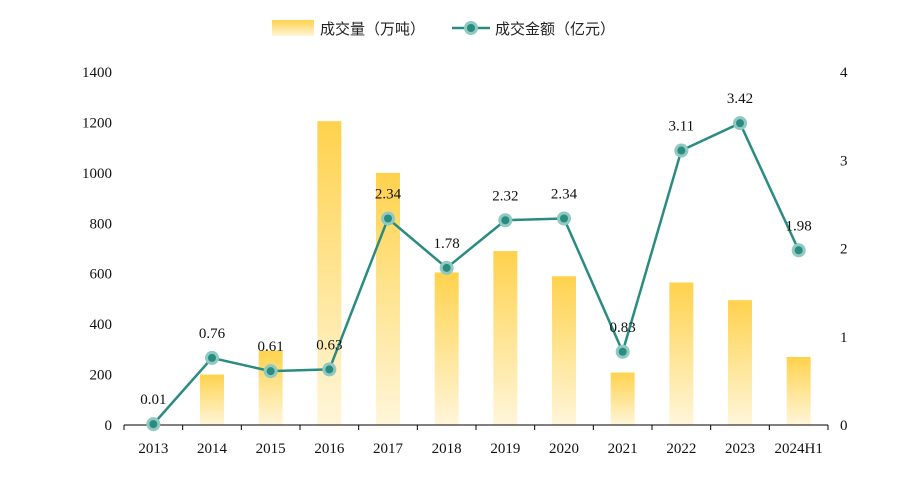  What do you see at coordinates (153, 424) in the screenshot?
I see `line-point-2013` at bounding box center [153, 424].